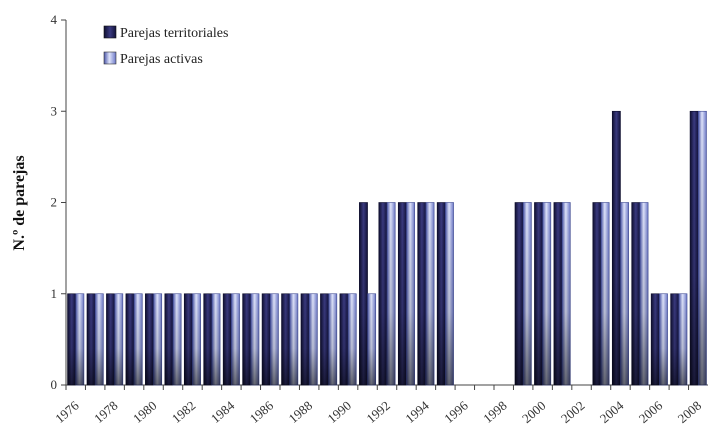  Describe the element at coordinates (19, 202) in the screenshot. I see `y-axis-title: N.º de parejas` at that location.